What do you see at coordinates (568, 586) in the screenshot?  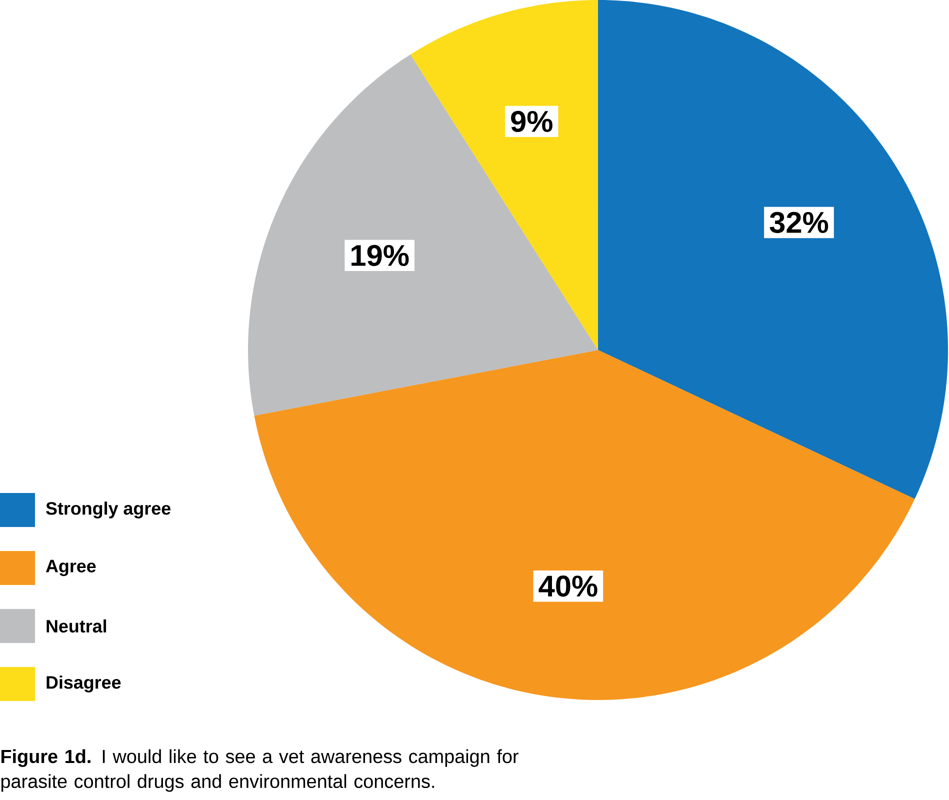 I see `data-label: 40%` at bounding box center [568, 586].